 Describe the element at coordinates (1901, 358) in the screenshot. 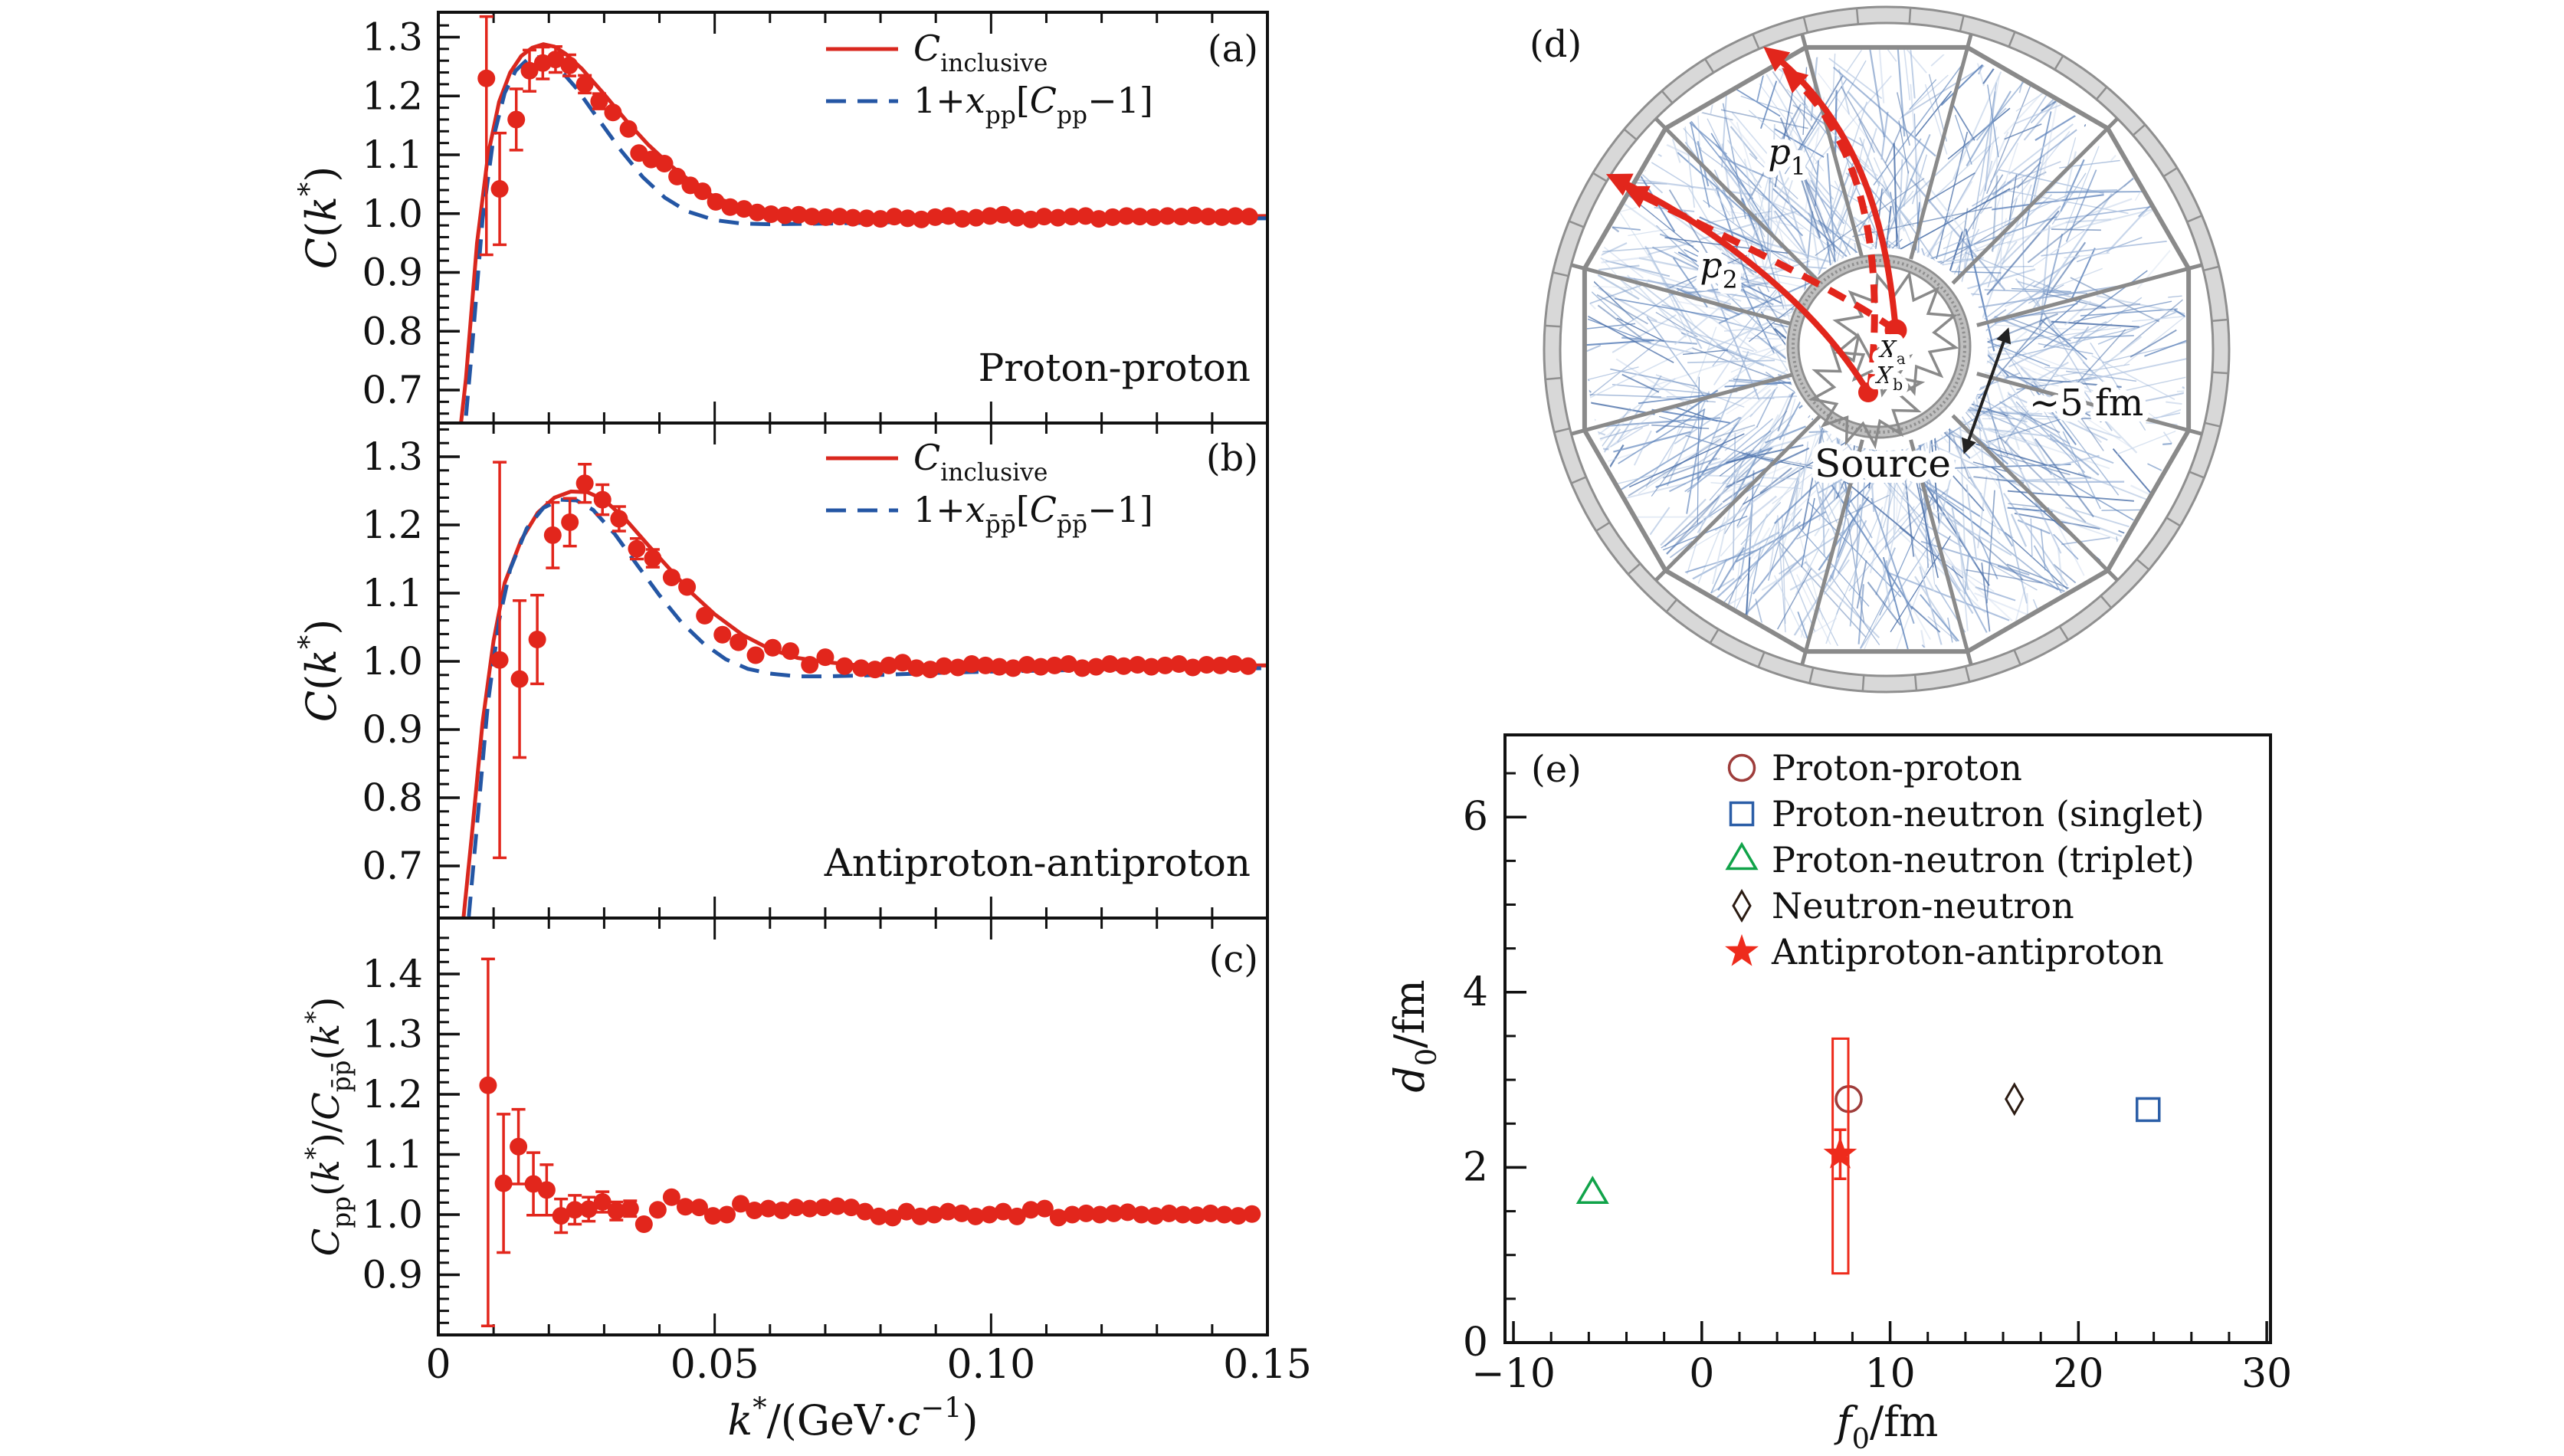

I see `label-part: a` at that location.